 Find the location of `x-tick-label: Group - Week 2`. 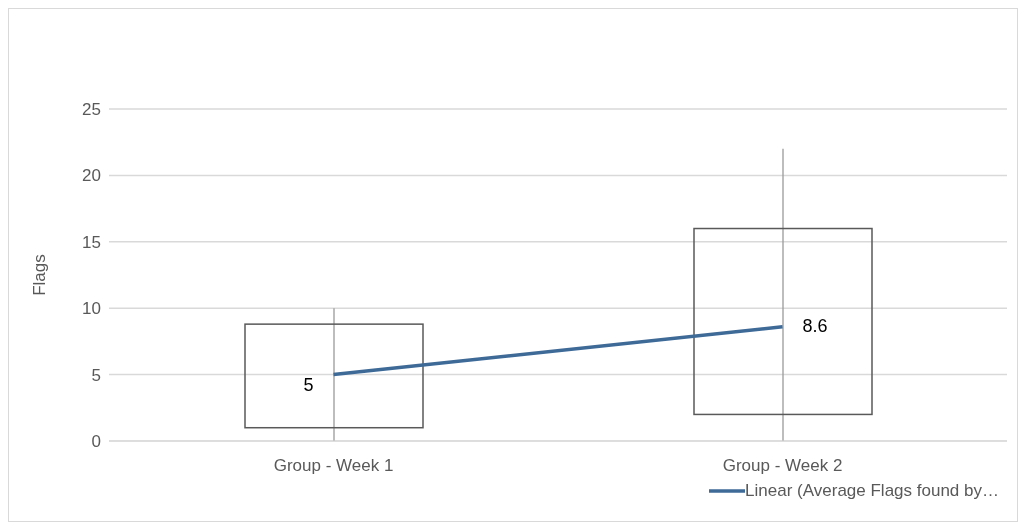

x-tick-label: Group - Week 2 is located at coordinates (782, 466).